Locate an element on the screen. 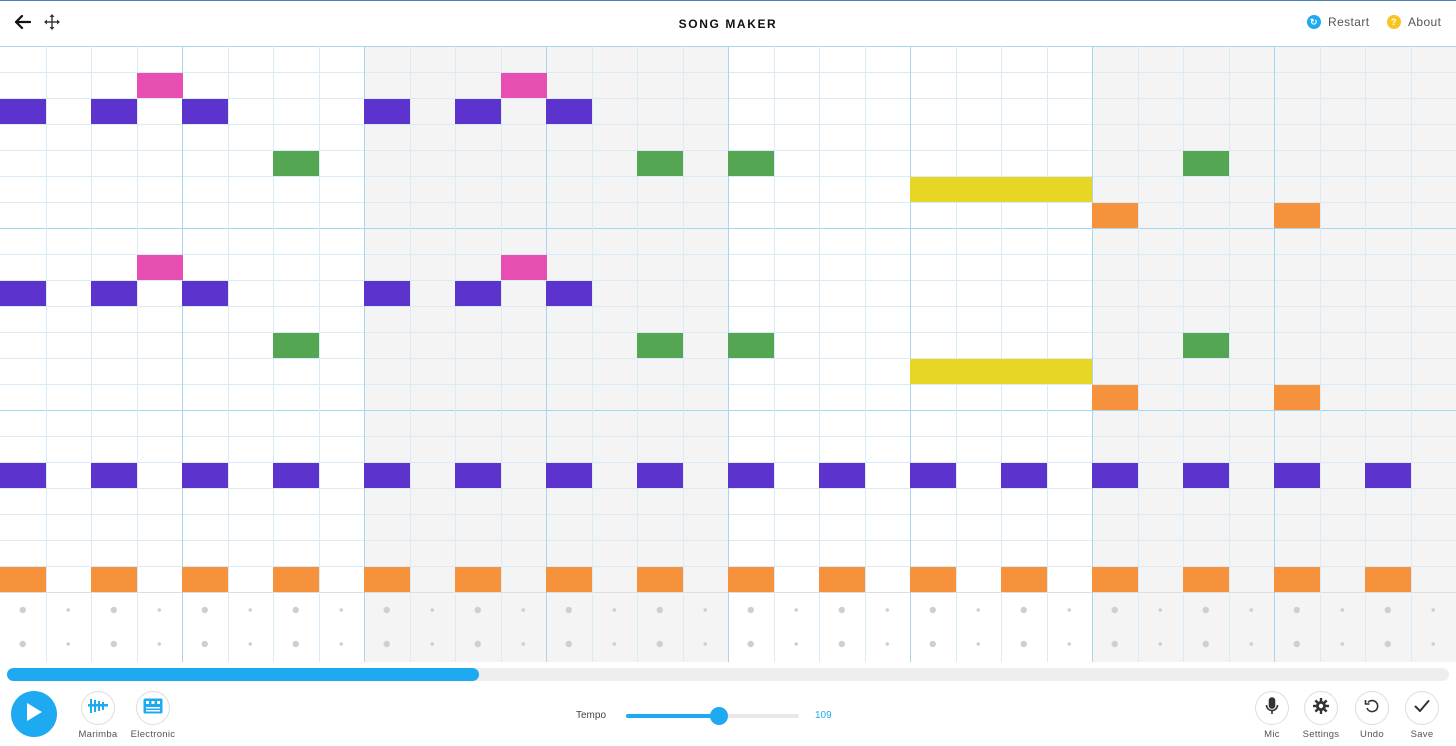 The image size is (1456, 746). play-button is located at coordinates (34, 714).